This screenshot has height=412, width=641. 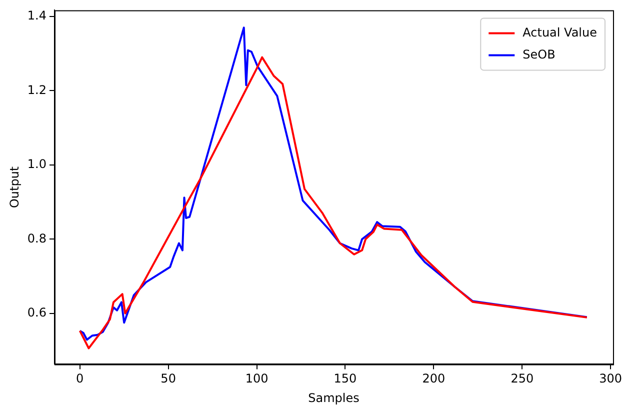 What do you see at coordinates (168, 379) in the screenshot?
I see `x-tick-label: 50` at bounding box center [168, 379].